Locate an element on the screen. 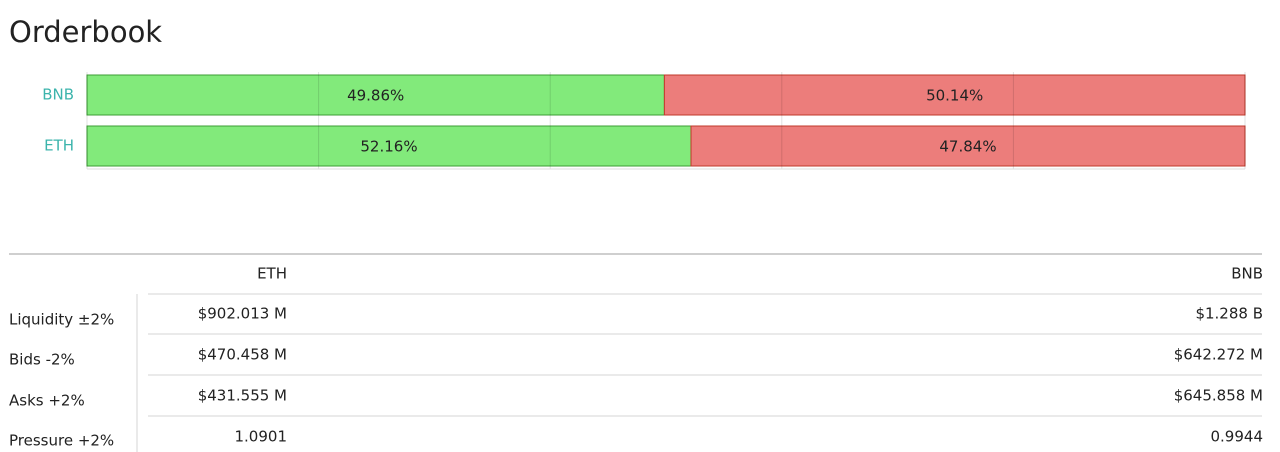 Image resolution: width=1280 pixels, height=452 pixels. cell-value: $642.272 M is located at coordinates (1218, 355).